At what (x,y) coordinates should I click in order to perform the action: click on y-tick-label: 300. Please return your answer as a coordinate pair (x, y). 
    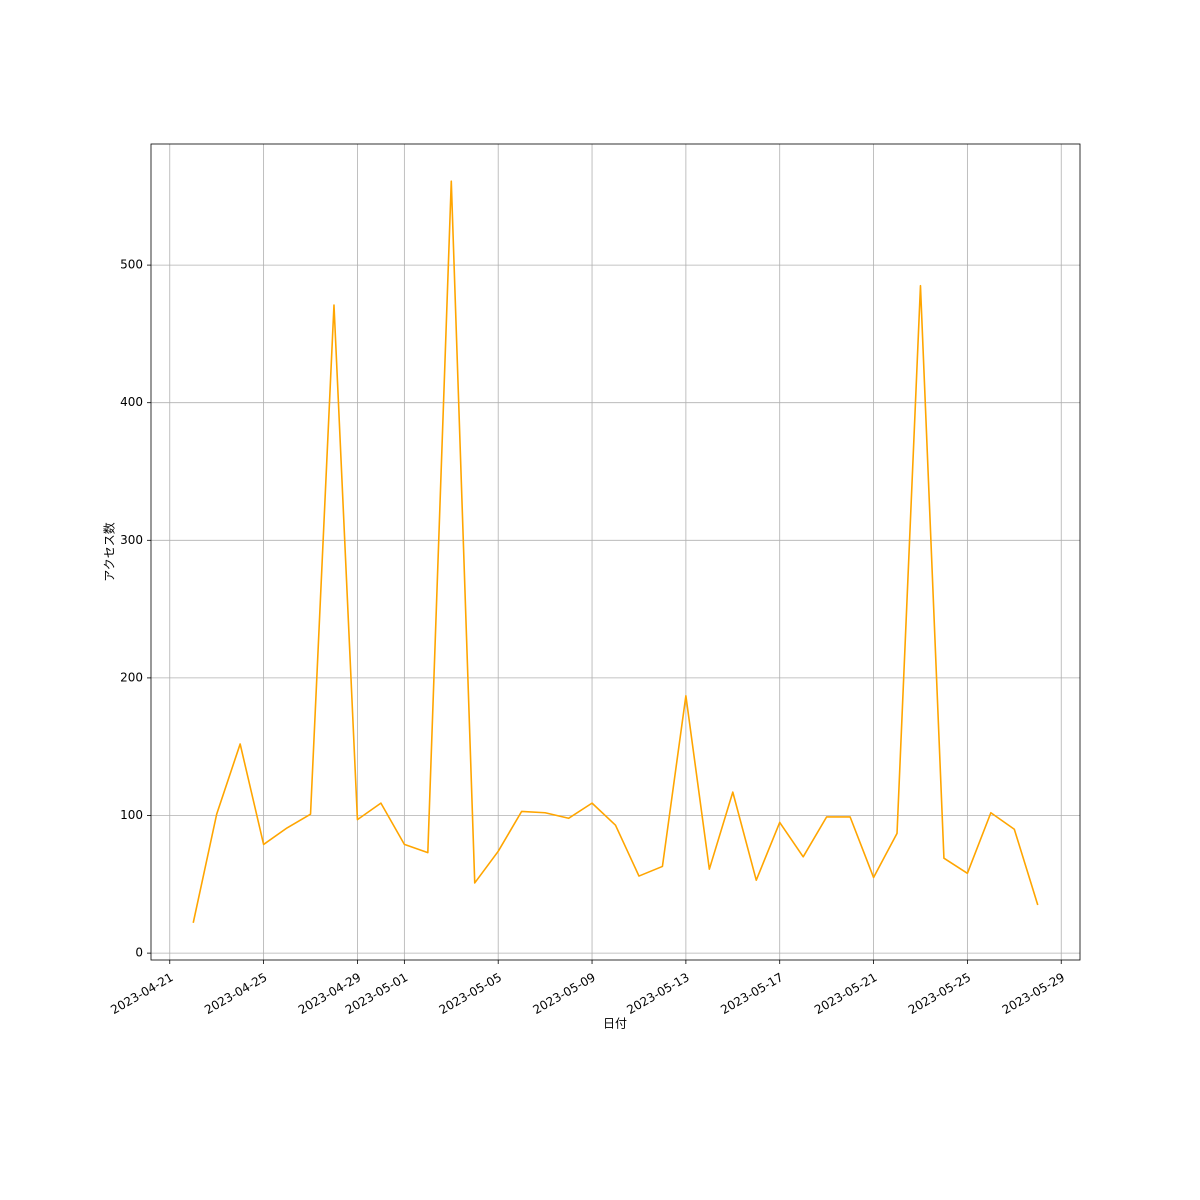
    Looking at the image, I should click on (131, 540).